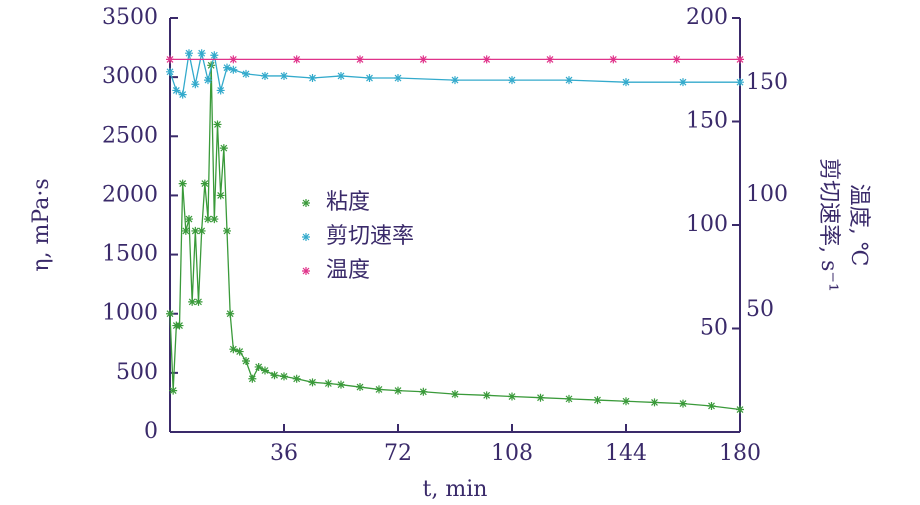 This screenshot has width=920, height=505. Describe the element at coordinates (707, 121) in the screenshot. I see `y2-tick-label: 150` at that location.